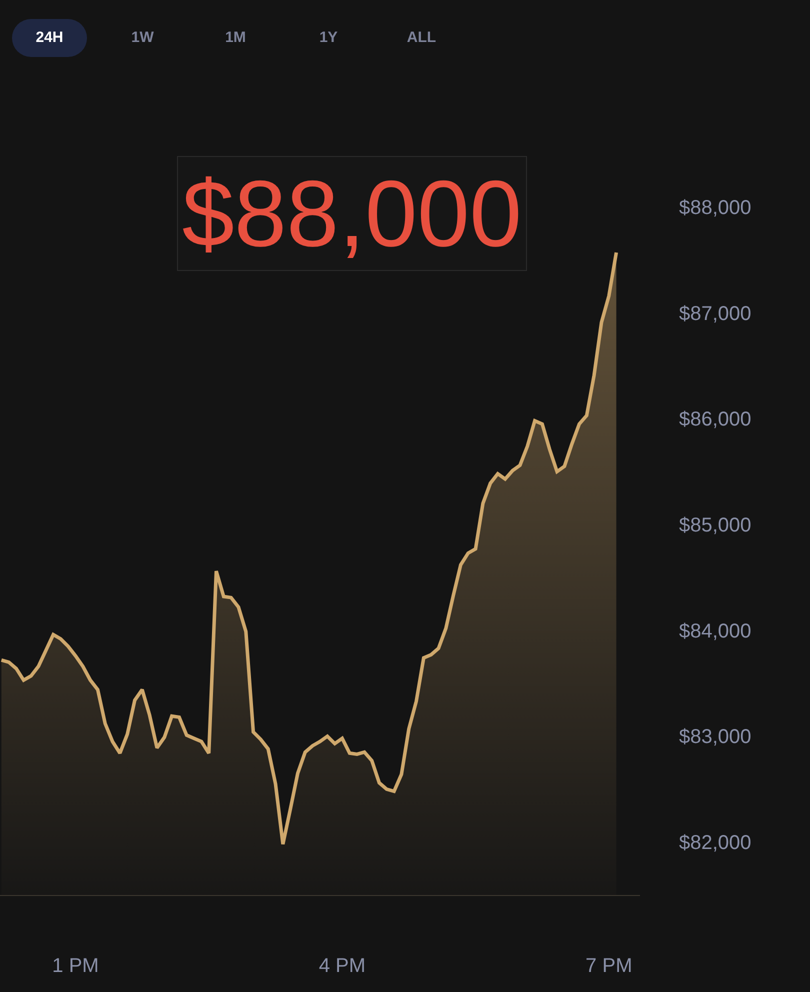 The width and height of the screenshot is (810, 992). What do you see at coordinates (715, 737) in the screenshot?
I see `y-tick-label: $83,000` at bounding box center [715, 737].